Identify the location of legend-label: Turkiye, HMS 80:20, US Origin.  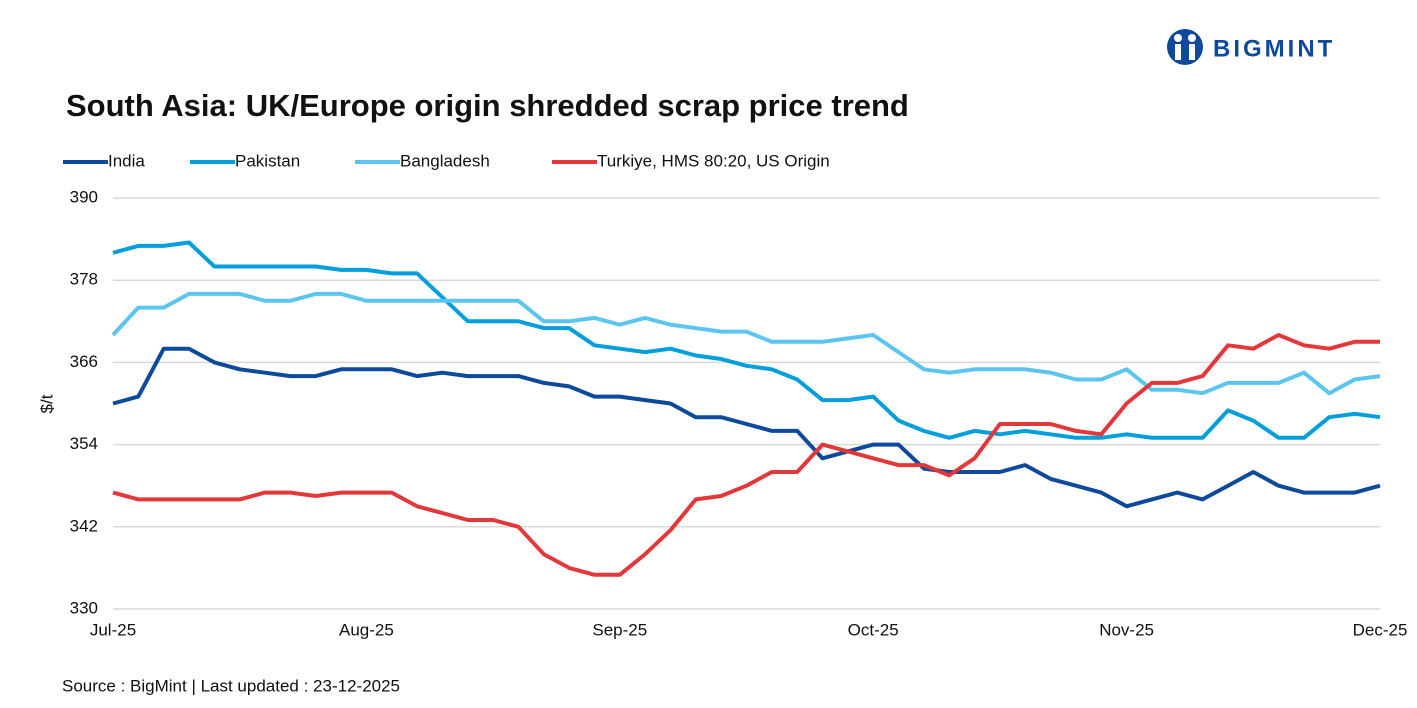
(713, 160).